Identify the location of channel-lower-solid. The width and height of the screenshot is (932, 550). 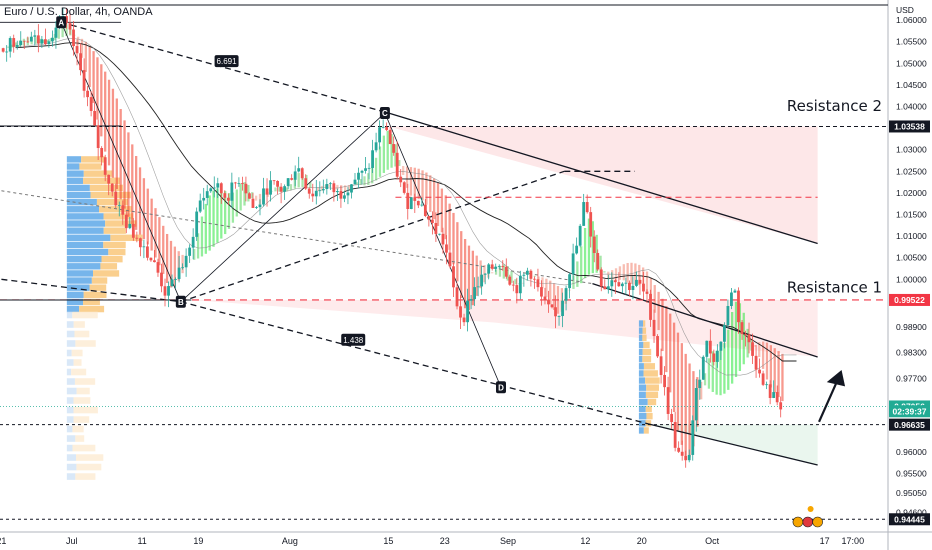
(733, 444).